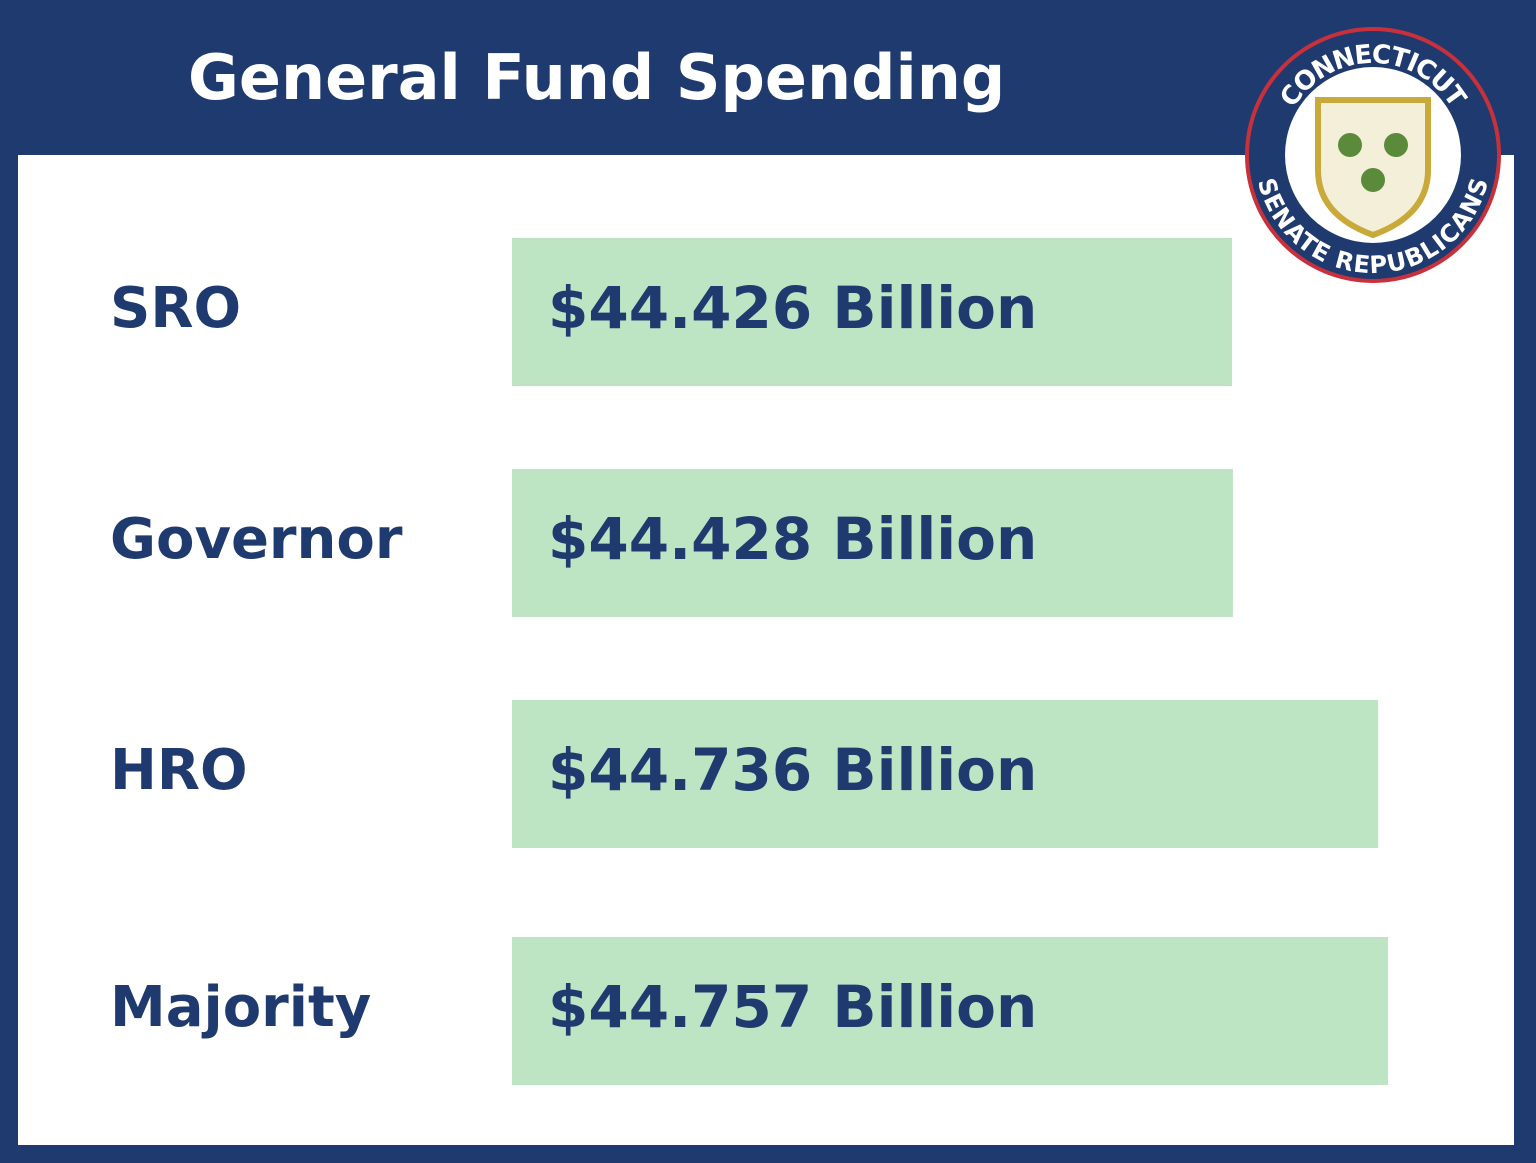 This screenshot has width=1536, height=1163. I want to click on value-label: $44.426 Billion, so click(792, 308).